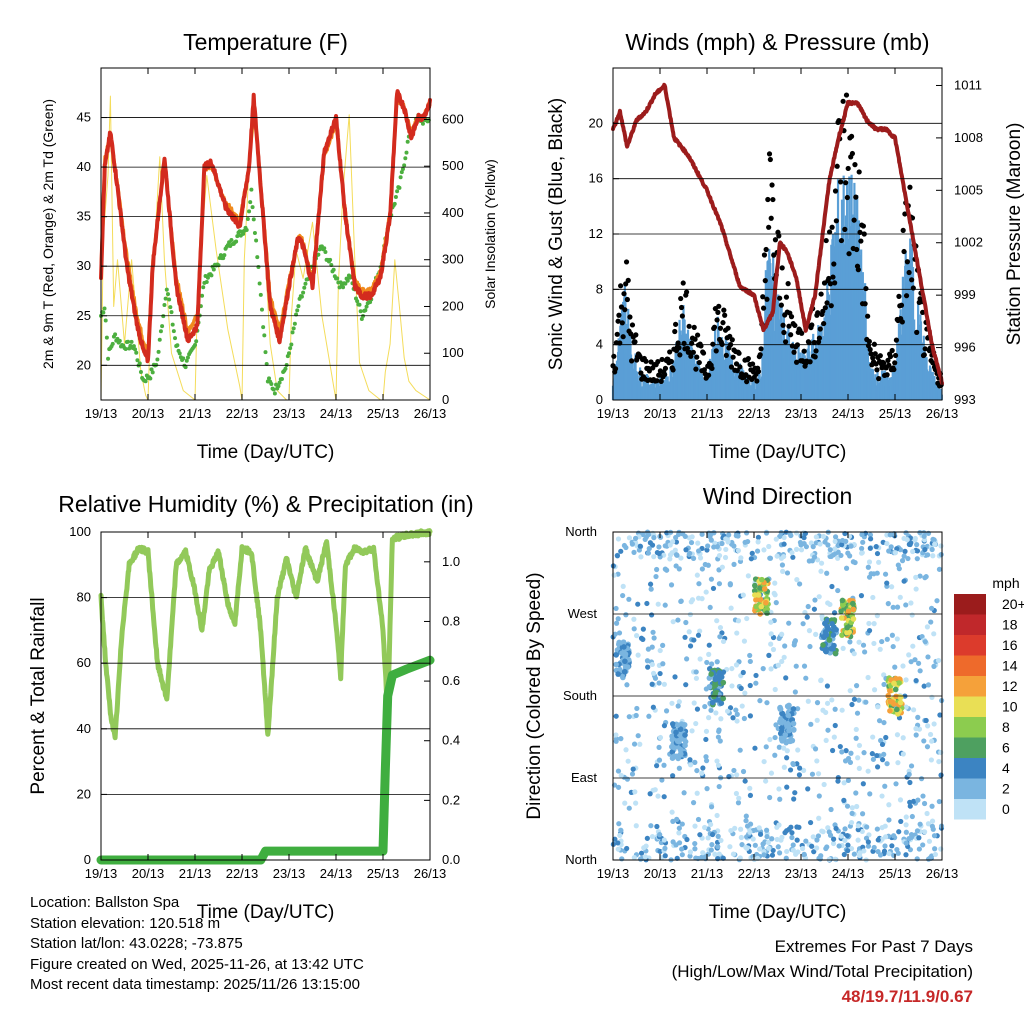 This screenshot has width=1024, height=1024. I want to click on wind-direction-y-axis-label: Direction (Colored By Speed), so click(534, 695).